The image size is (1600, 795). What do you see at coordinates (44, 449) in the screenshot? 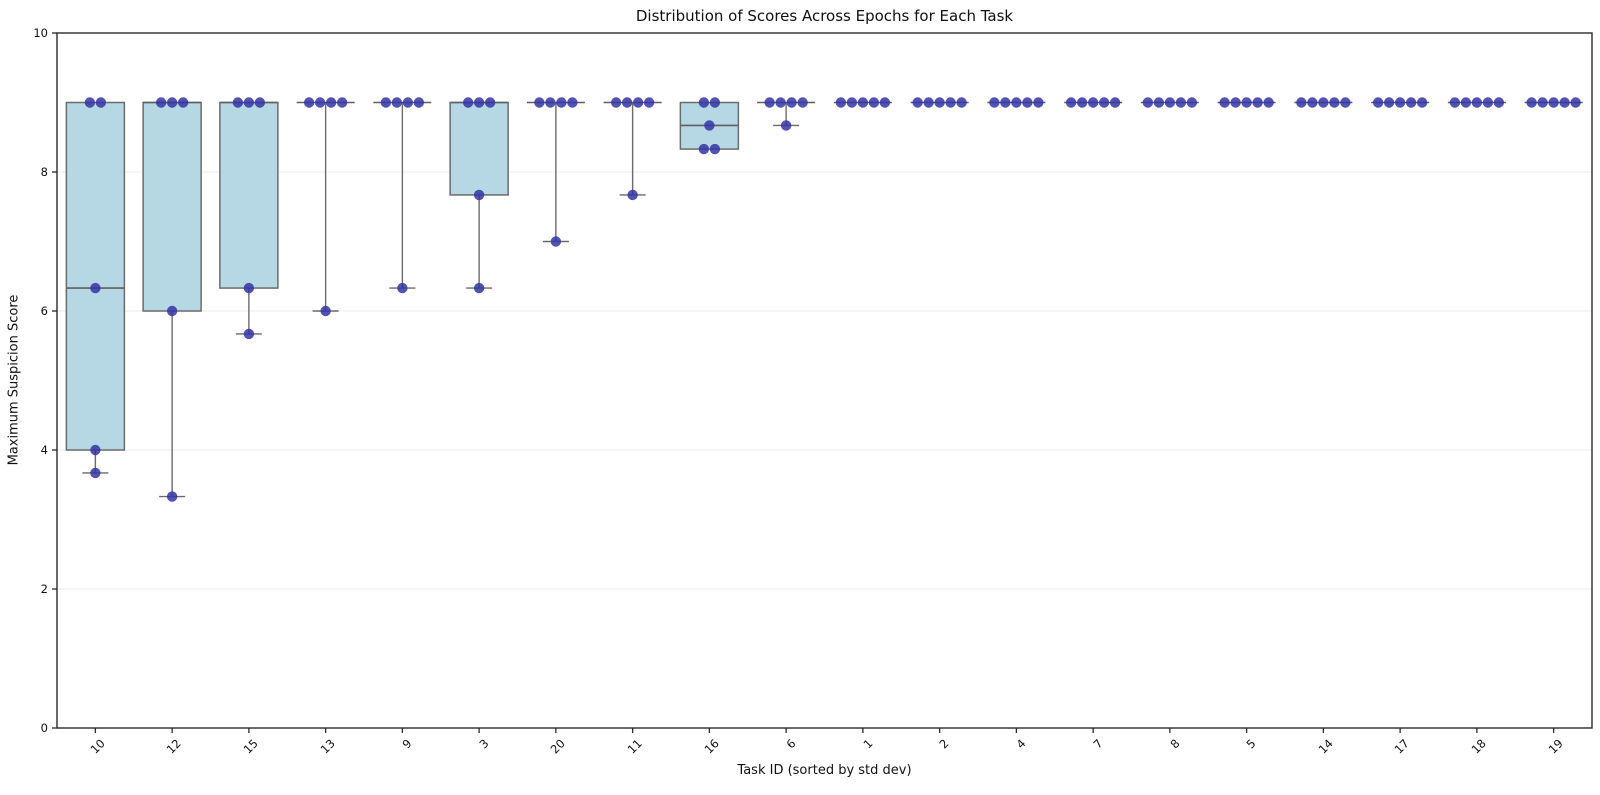
I see `y-tick-label-4: 4` at bounding box center [44, 449].